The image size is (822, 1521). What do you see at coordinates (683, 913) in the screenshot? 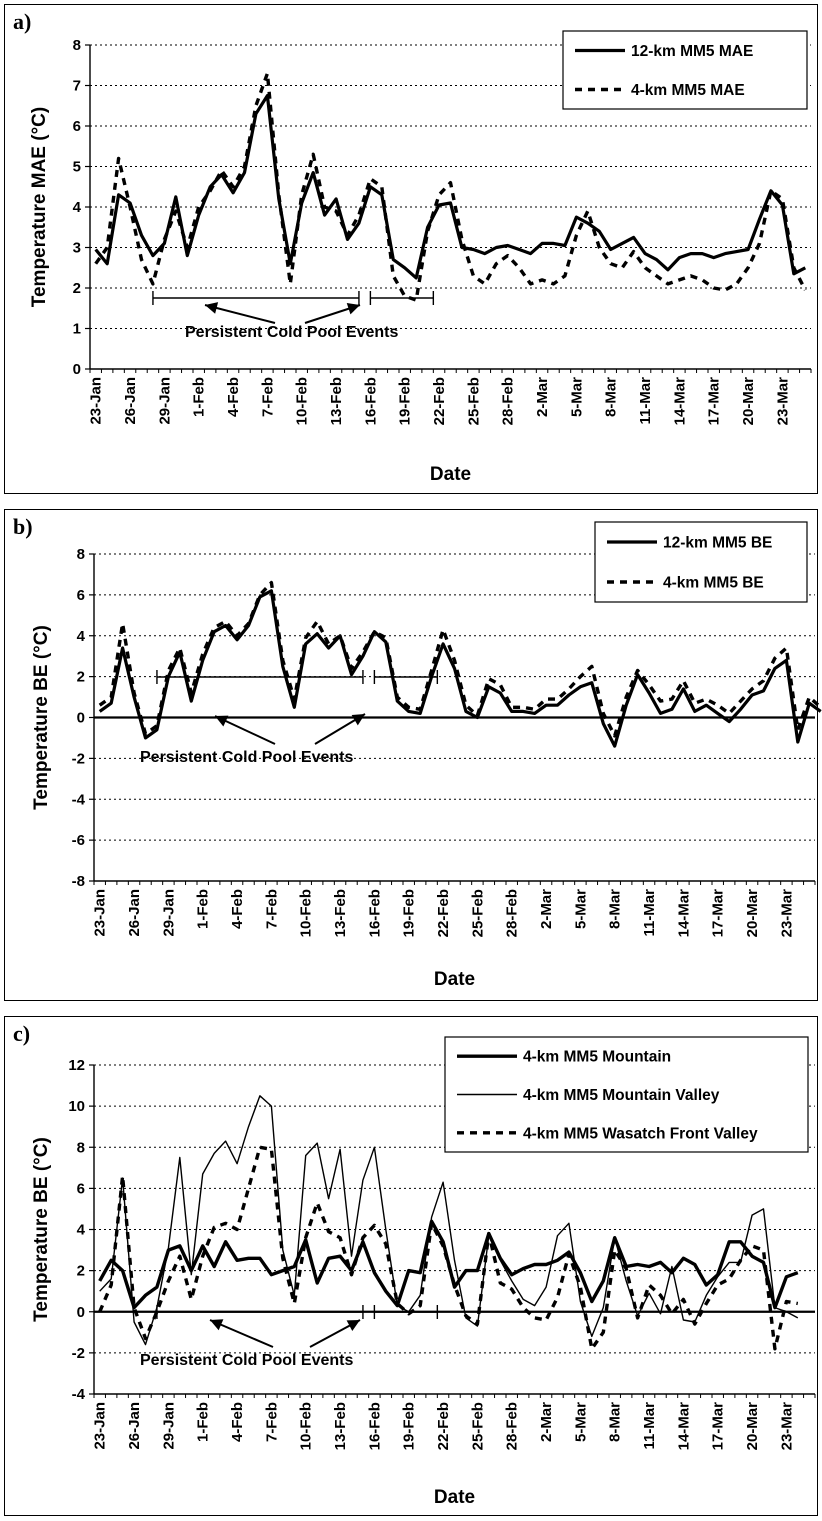
I see `x-tick-label: 14-Mar` at bounding box center [683, 913].